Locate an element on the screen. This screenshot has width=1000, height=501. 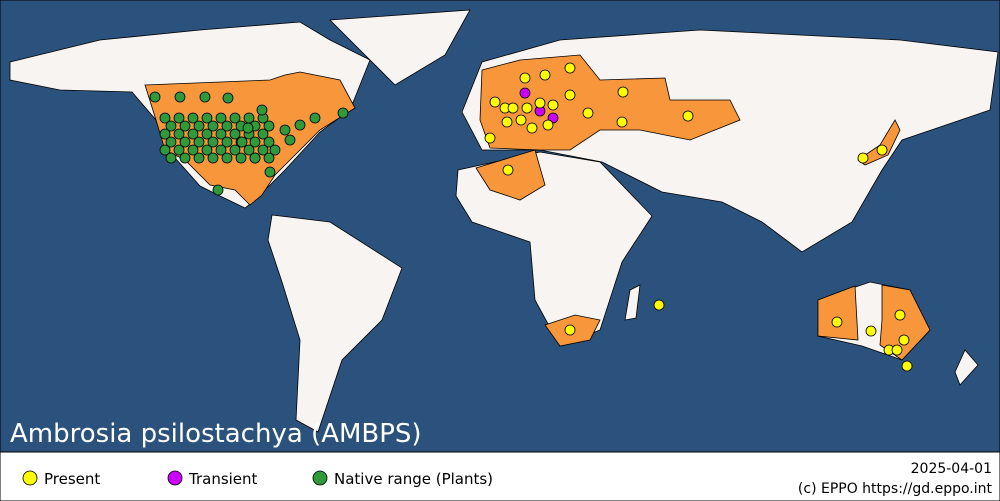
date: 2025-04-01 is located at coordinates (951, 469).